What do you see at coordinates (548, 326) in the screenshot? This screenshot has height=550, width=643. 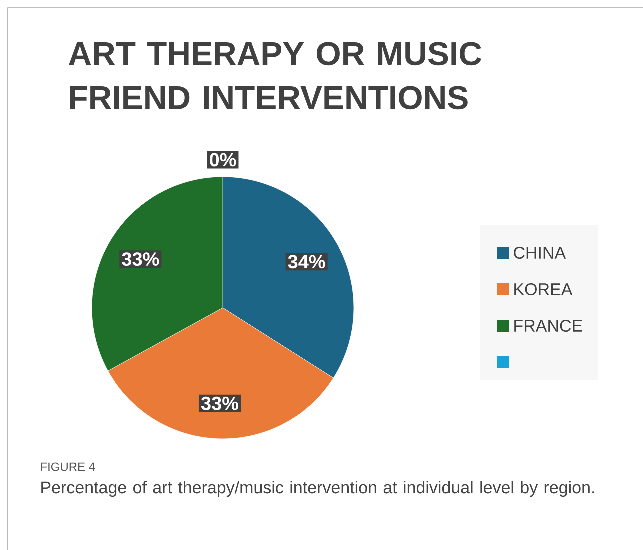 I see `legend-label: FRANCE` at bounding box center [548, 326].